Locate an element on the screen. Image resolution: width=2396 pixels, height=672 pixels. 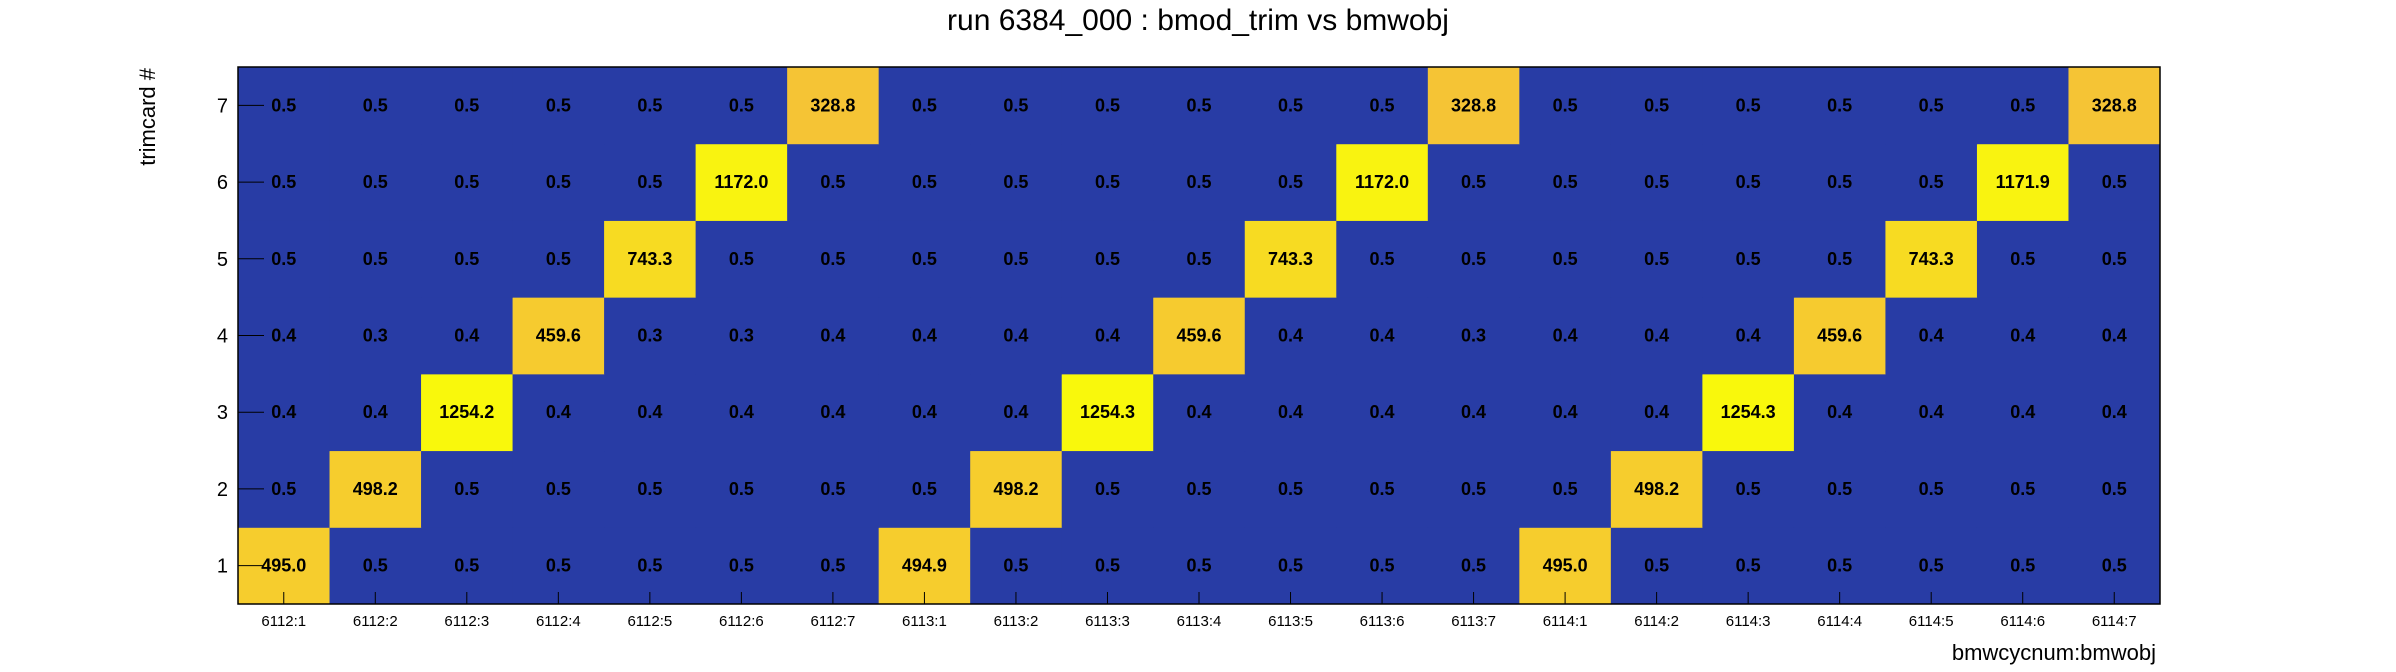
x-tick-label: 6114:2 is located at coordinates (1656, 621).